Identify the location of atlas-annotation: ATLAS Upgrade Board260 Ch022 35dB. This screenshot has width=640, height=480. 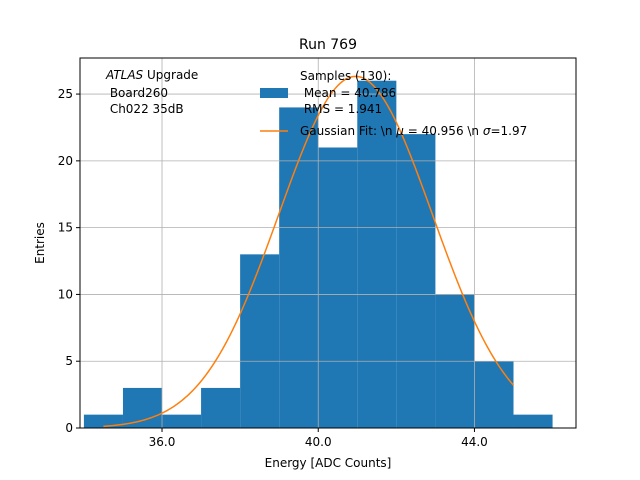
(151, 92).